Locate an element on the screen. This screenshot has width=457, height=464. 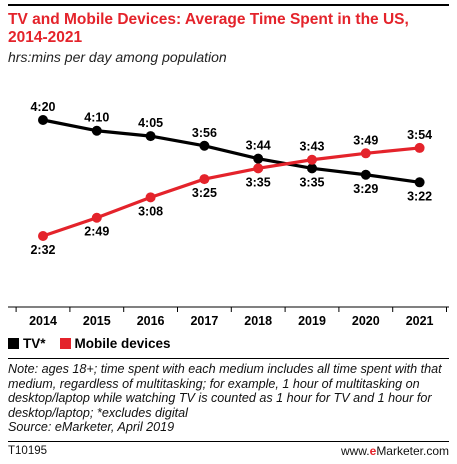
legend-label-tv: TV* is located at coordinates (34, 343).